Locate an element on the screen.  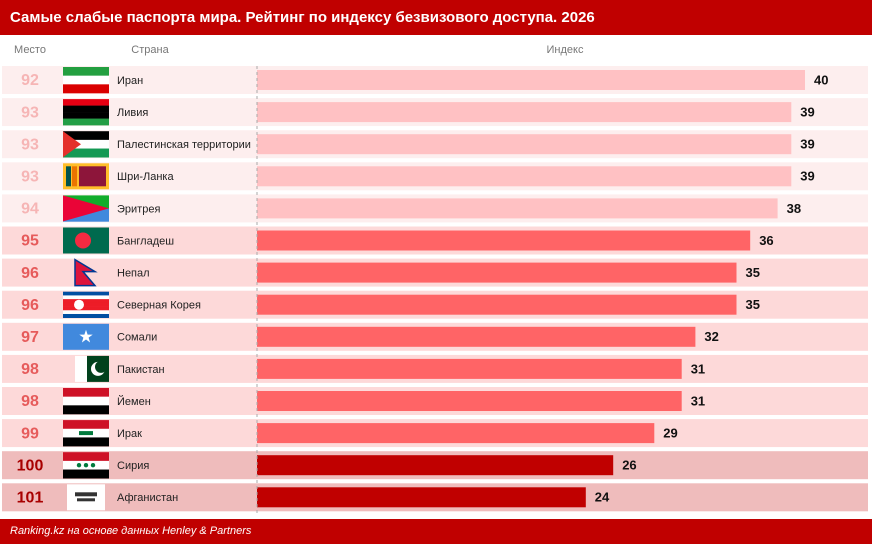
category-label: Афганистан is located at coordinates (147, 498).